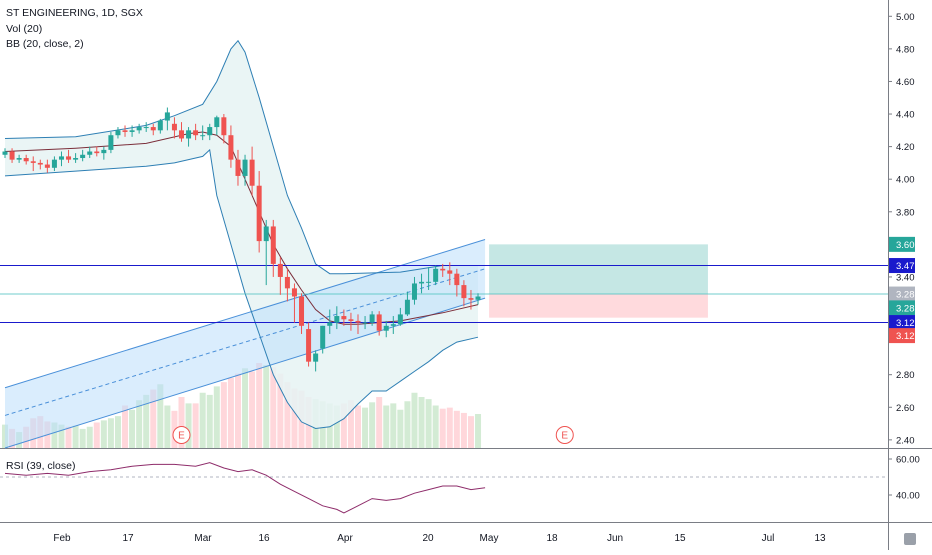  What do you see at coordinates (245, 488) in the screenshot?
I see `rsi-line` at bounding box center [245, 488].